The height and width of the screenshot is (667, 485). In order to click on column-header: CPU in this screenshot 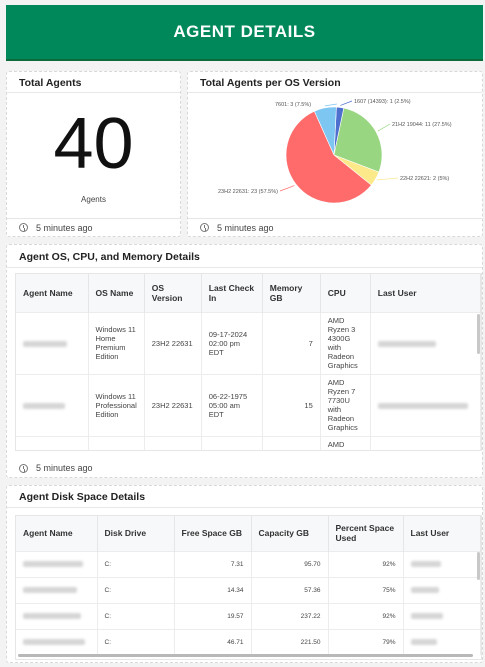, I will do `click(345, 293)`.